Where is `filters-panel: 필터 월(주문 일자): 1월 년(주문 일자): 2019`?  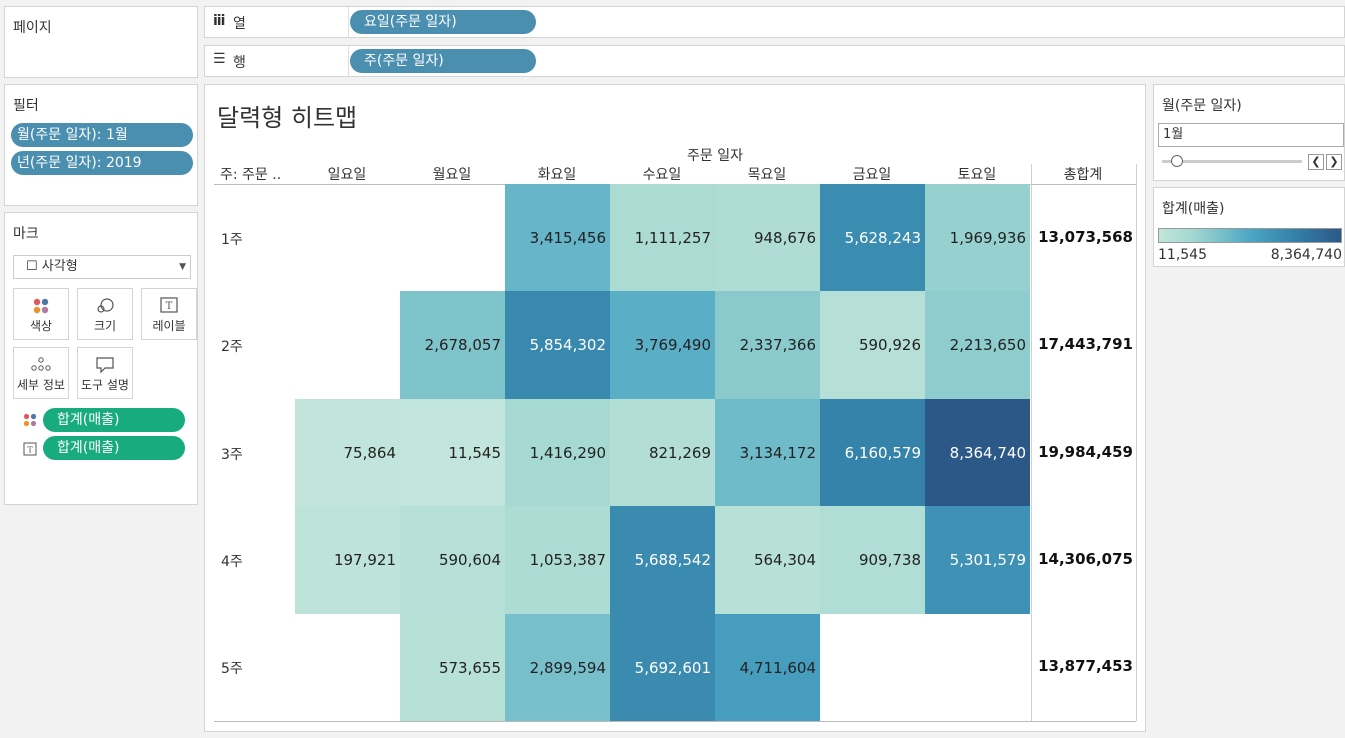
filters-panel: 필터 월(주문 일자): 1월 년(주문 일자): 2019 is located at coordinates (101, 145).